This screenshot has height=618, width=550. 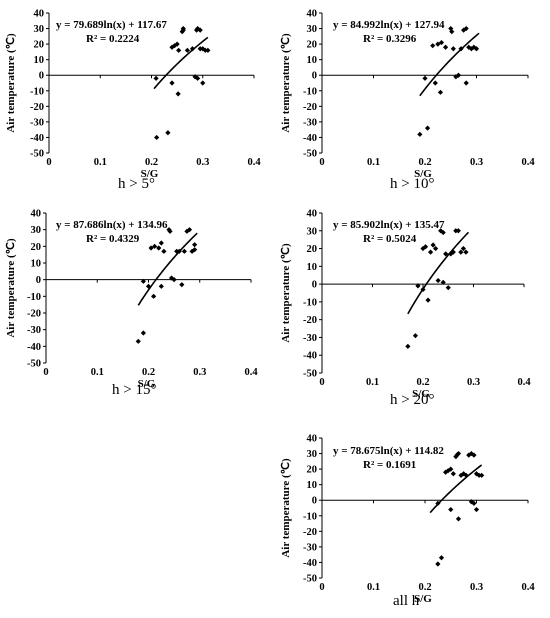 What do you see at coordinates (45, 372) in the screenshot?
I see `x-tick-label: 0` at bounding box center [45, 372].